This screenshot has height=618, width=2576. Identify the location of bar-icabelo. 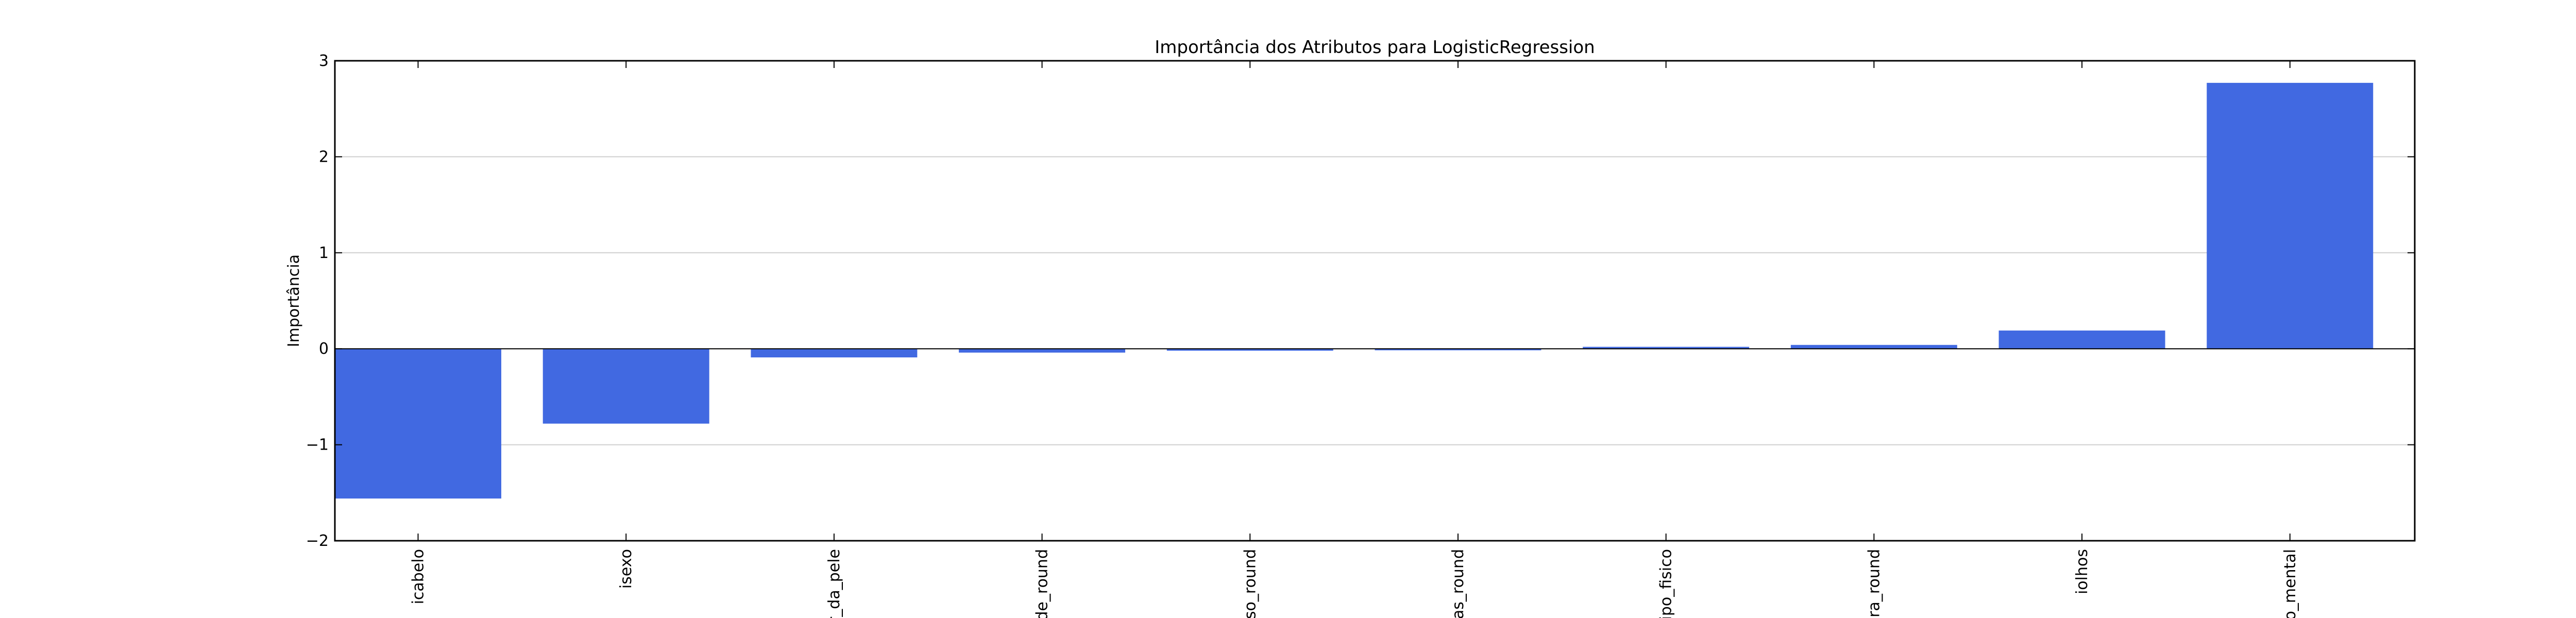
(418, 424).